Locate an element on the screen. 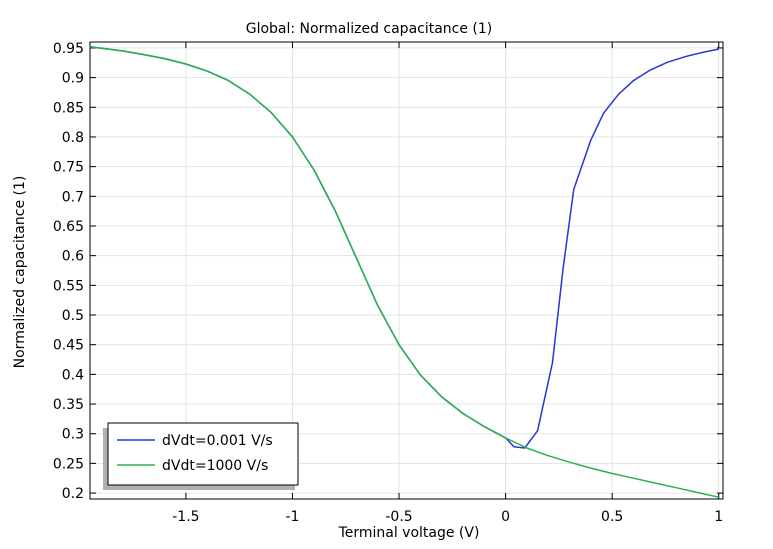  chart-title: Global: Normalized capacitance (1) is located at coordinates (369, 29).